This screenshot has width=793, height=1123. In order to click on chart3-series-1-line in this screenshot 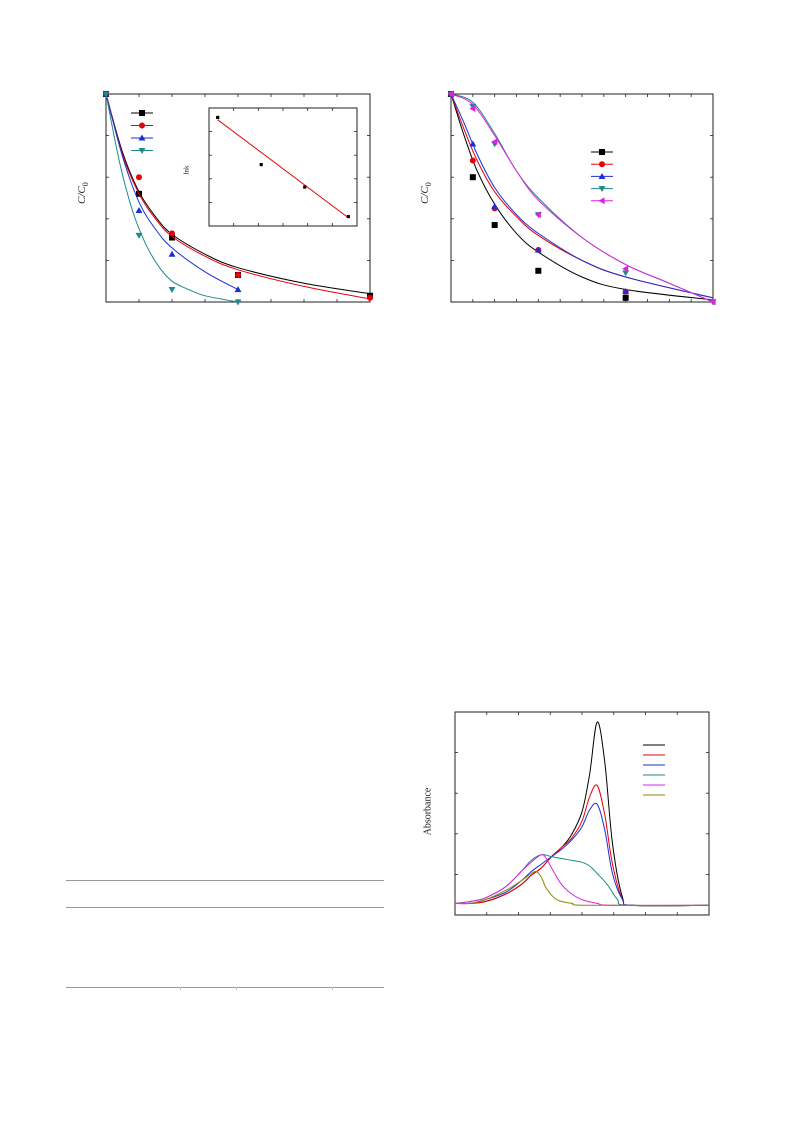, I will do `click(582, 845)`.